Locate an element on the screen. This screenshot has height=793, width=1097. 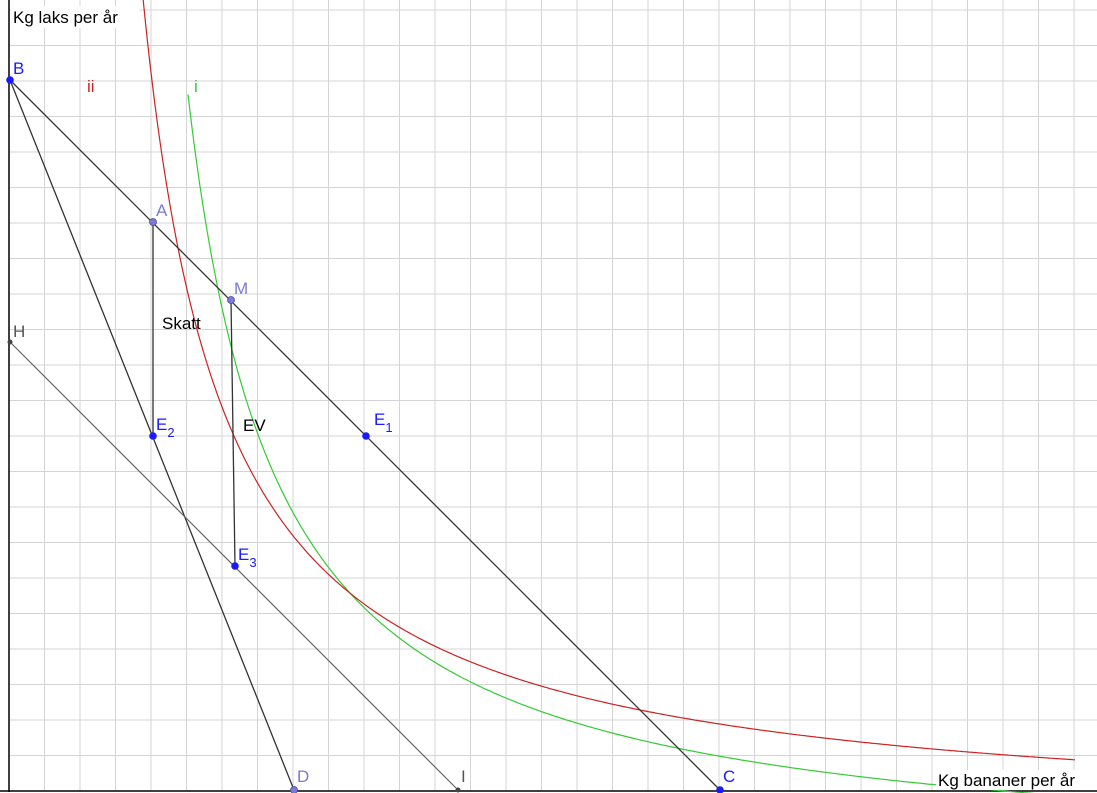
point-label-e1-main: E is located at coordinates (379, 419).